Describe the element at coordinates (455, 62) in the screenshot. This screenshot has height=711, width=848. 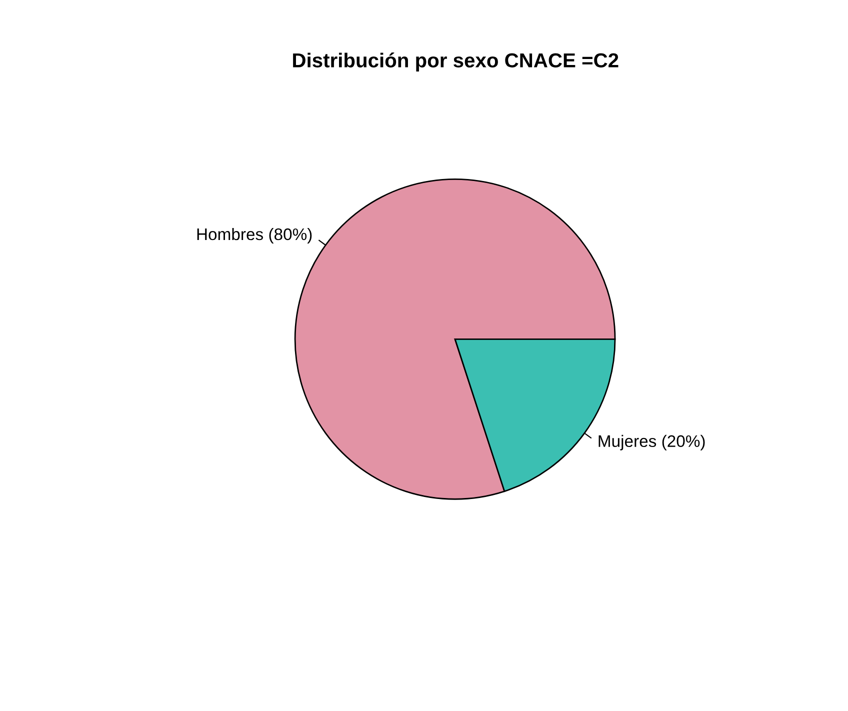
I see `chart-title: Distribución por sexo CNACE =C2` at that location.